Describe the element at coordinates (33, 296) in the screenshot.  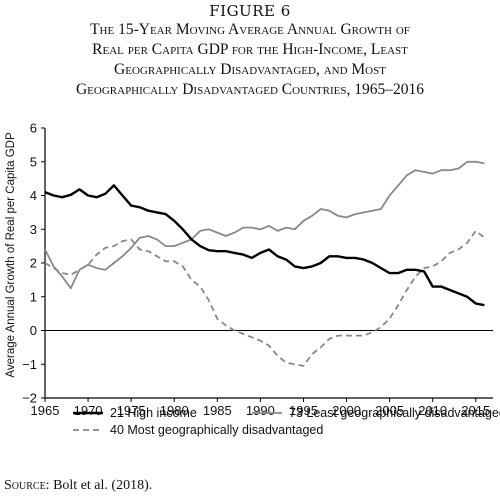
I see `y-tick-label: 1` at that location.